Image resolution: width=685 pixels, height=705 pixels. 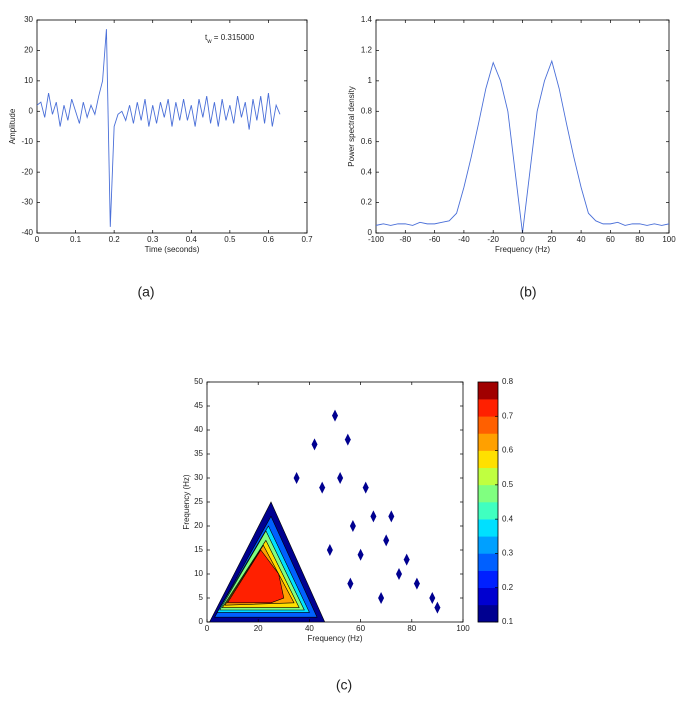 I want to click on x-tick-label: 20, so click(x=258, y=628).